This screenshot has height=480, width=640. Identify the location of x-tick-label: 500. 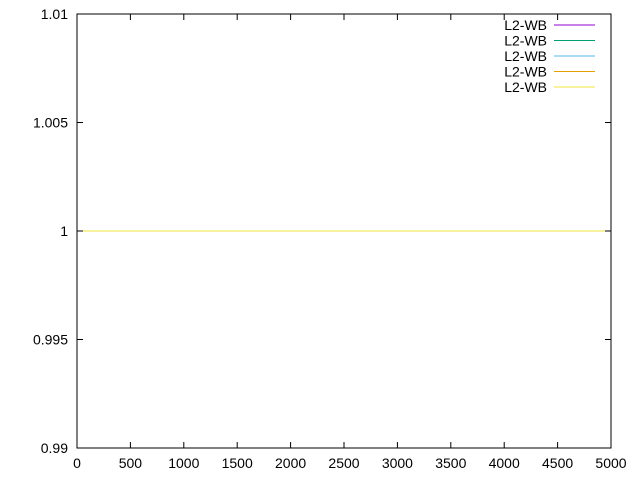
(131, 463).